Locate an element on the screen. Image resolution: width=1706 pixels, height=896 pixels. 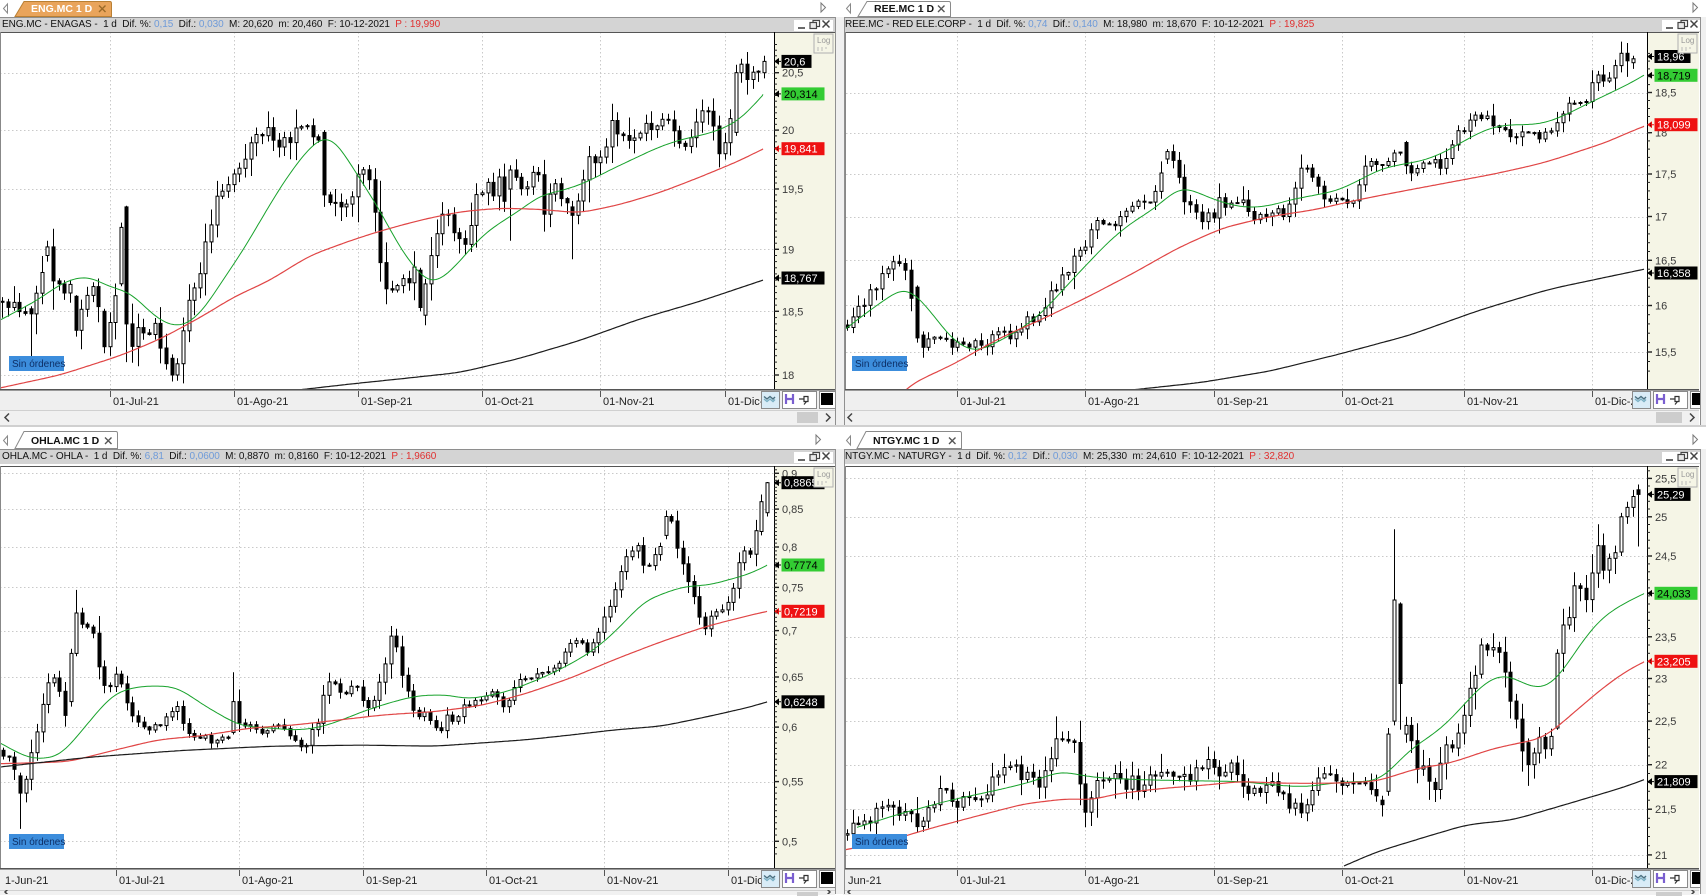
svg-text: 21,809 is located at coordinates (1674, 783).